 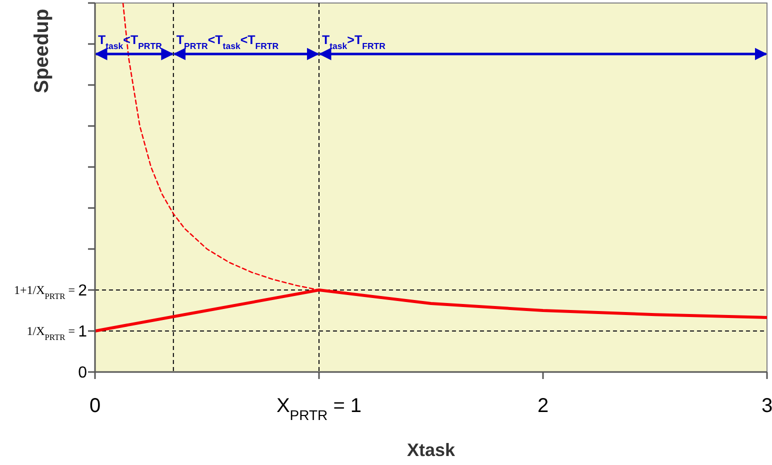 I want to click on y-tick-label: 2, so click(x=83, y=291).